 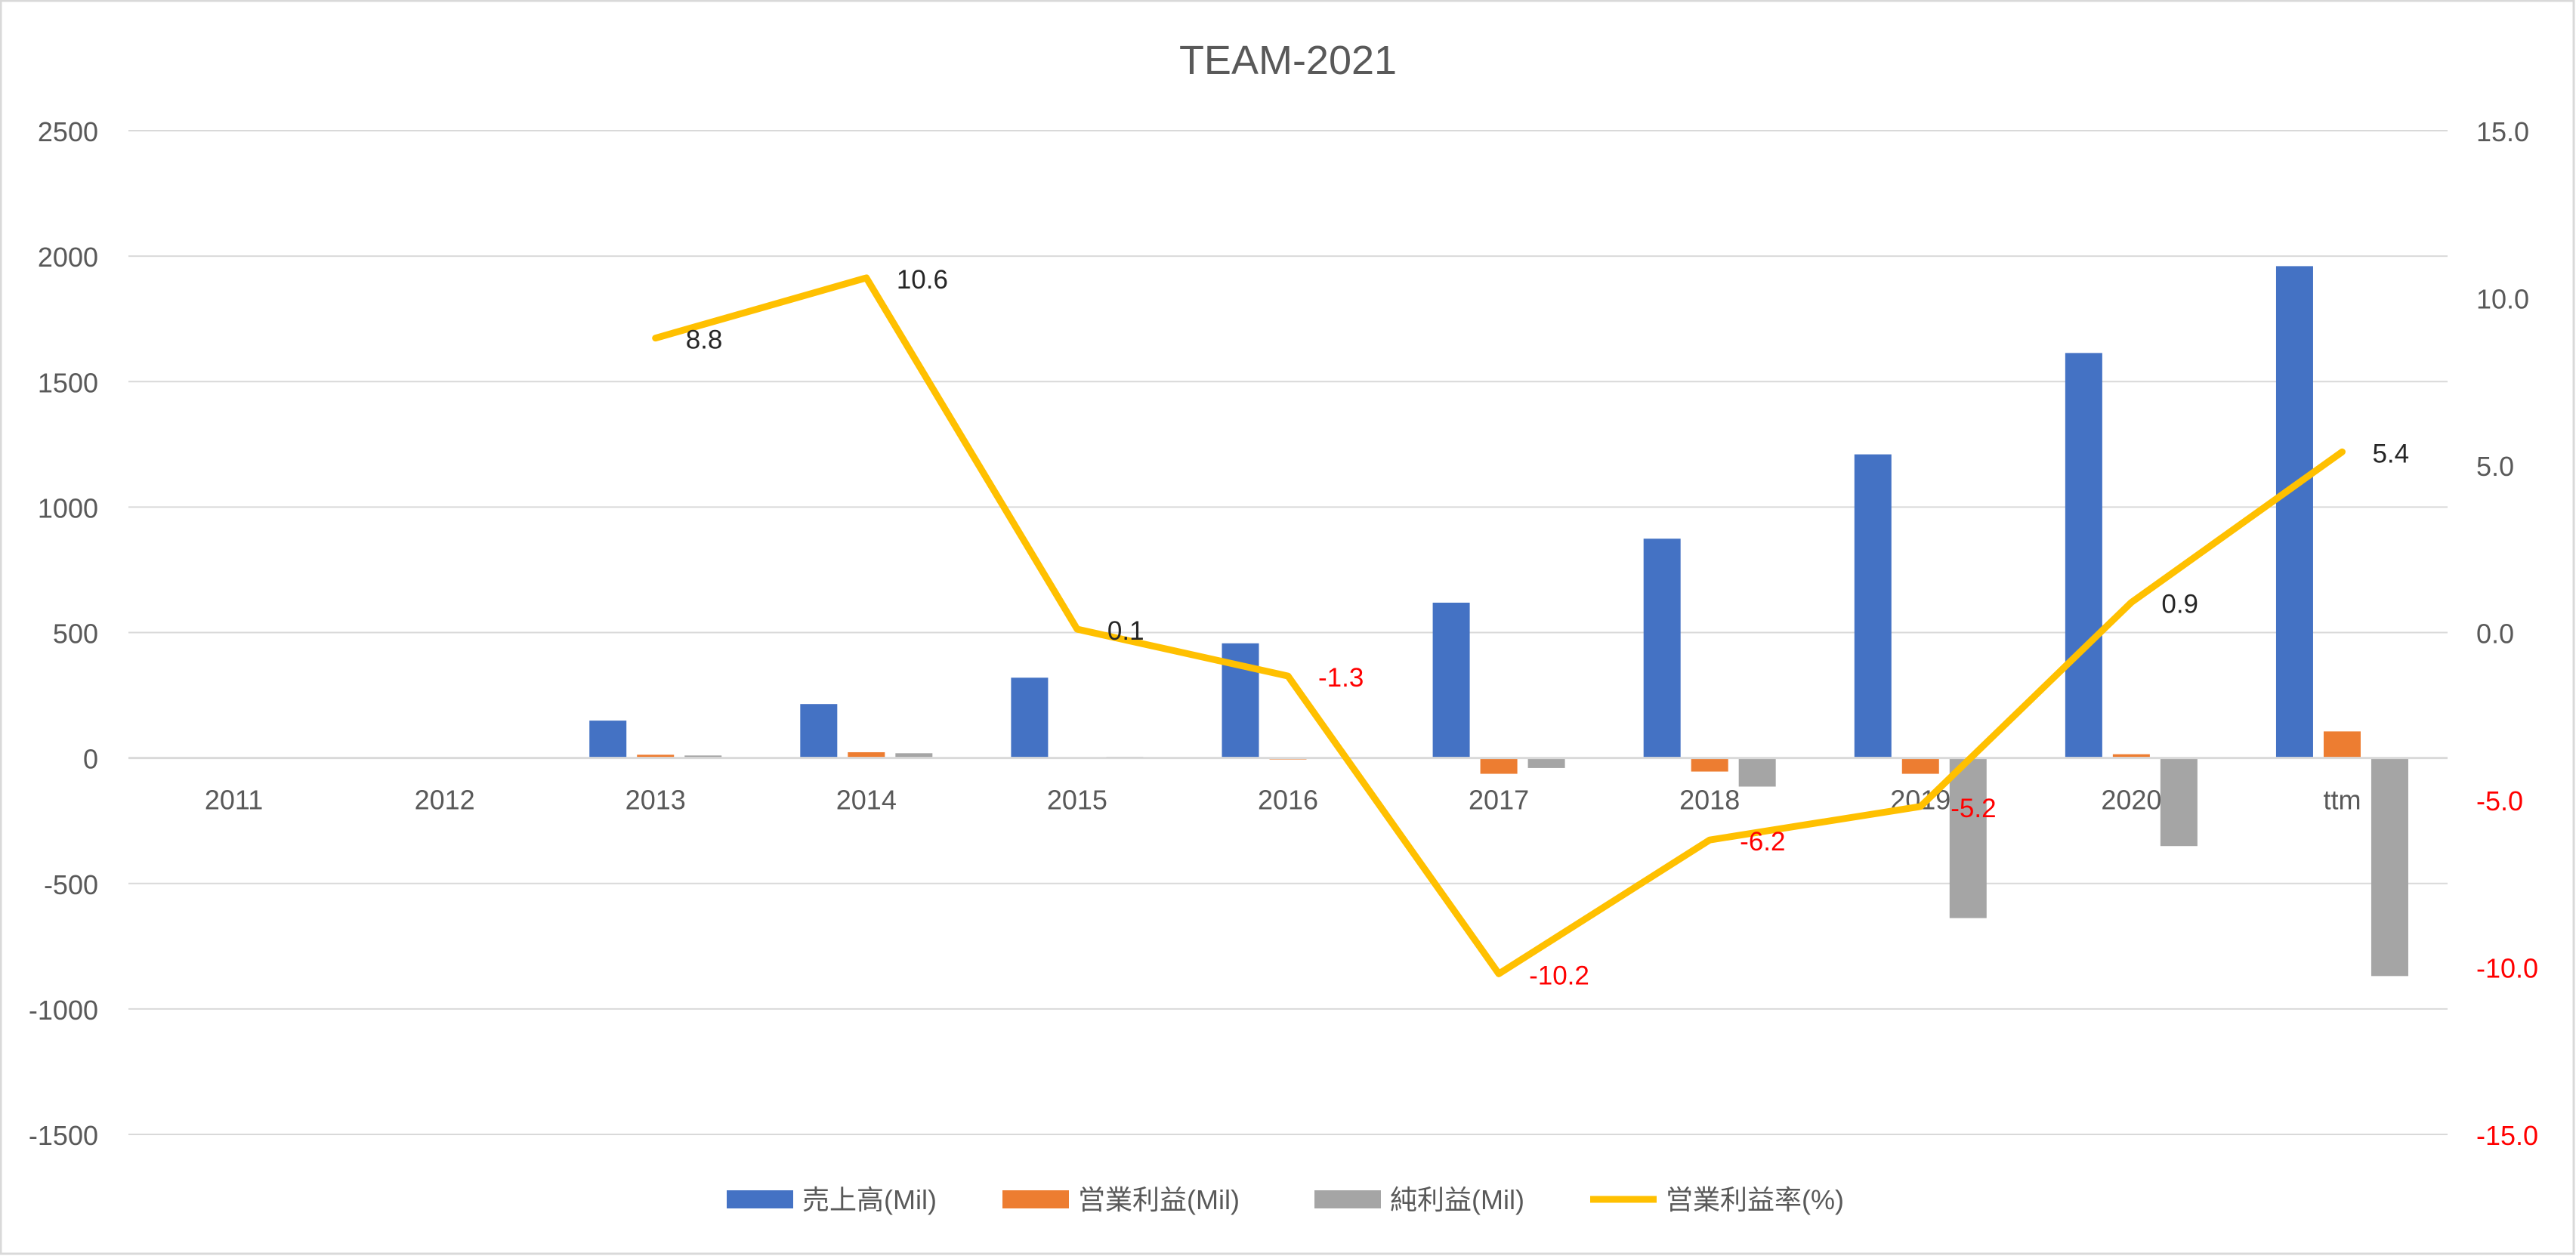 I want to click on left-tick-label: 2500, so click(x=68, y=131).